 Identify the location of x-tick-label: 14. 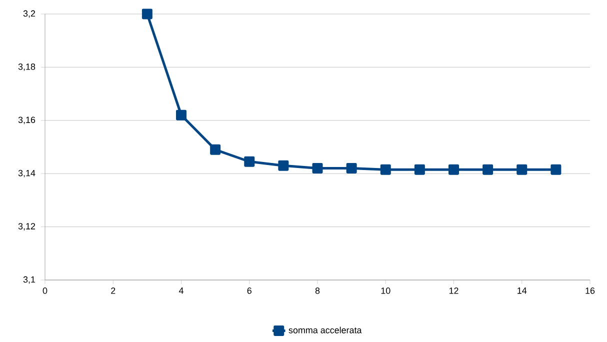
(522, 291).